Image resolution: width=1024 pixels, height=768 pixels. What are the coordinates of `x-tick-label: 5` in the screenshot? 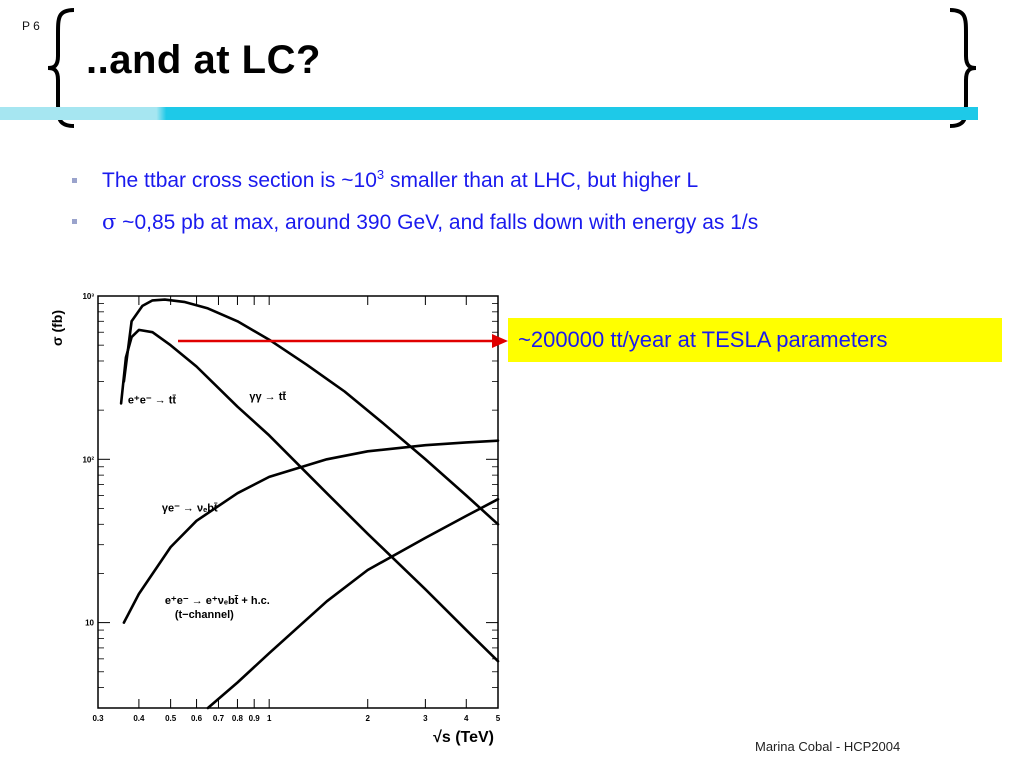 It's located at (498, 718).